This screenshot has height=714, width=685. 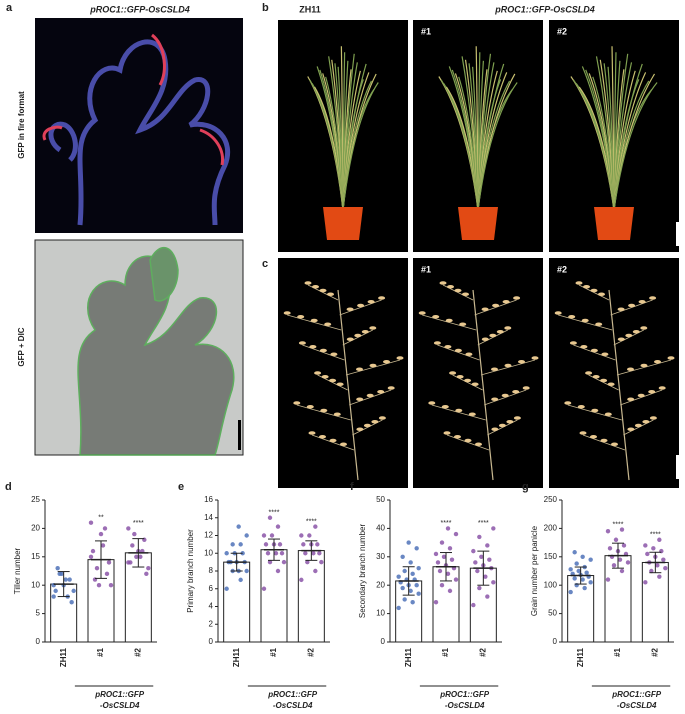 I want to click on row-label: GFP in fire format, so click(x=21, y=125).